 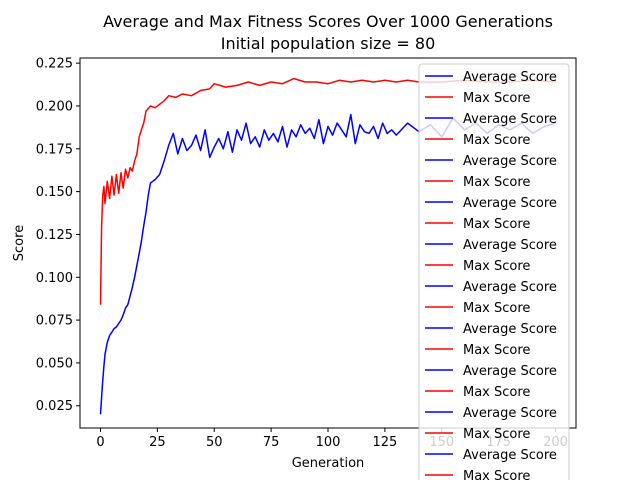 What do you see at coordinates (54, 149) in the screenshot?
I see `y-tick-label: 0.175` at bounding box center [54, 149].